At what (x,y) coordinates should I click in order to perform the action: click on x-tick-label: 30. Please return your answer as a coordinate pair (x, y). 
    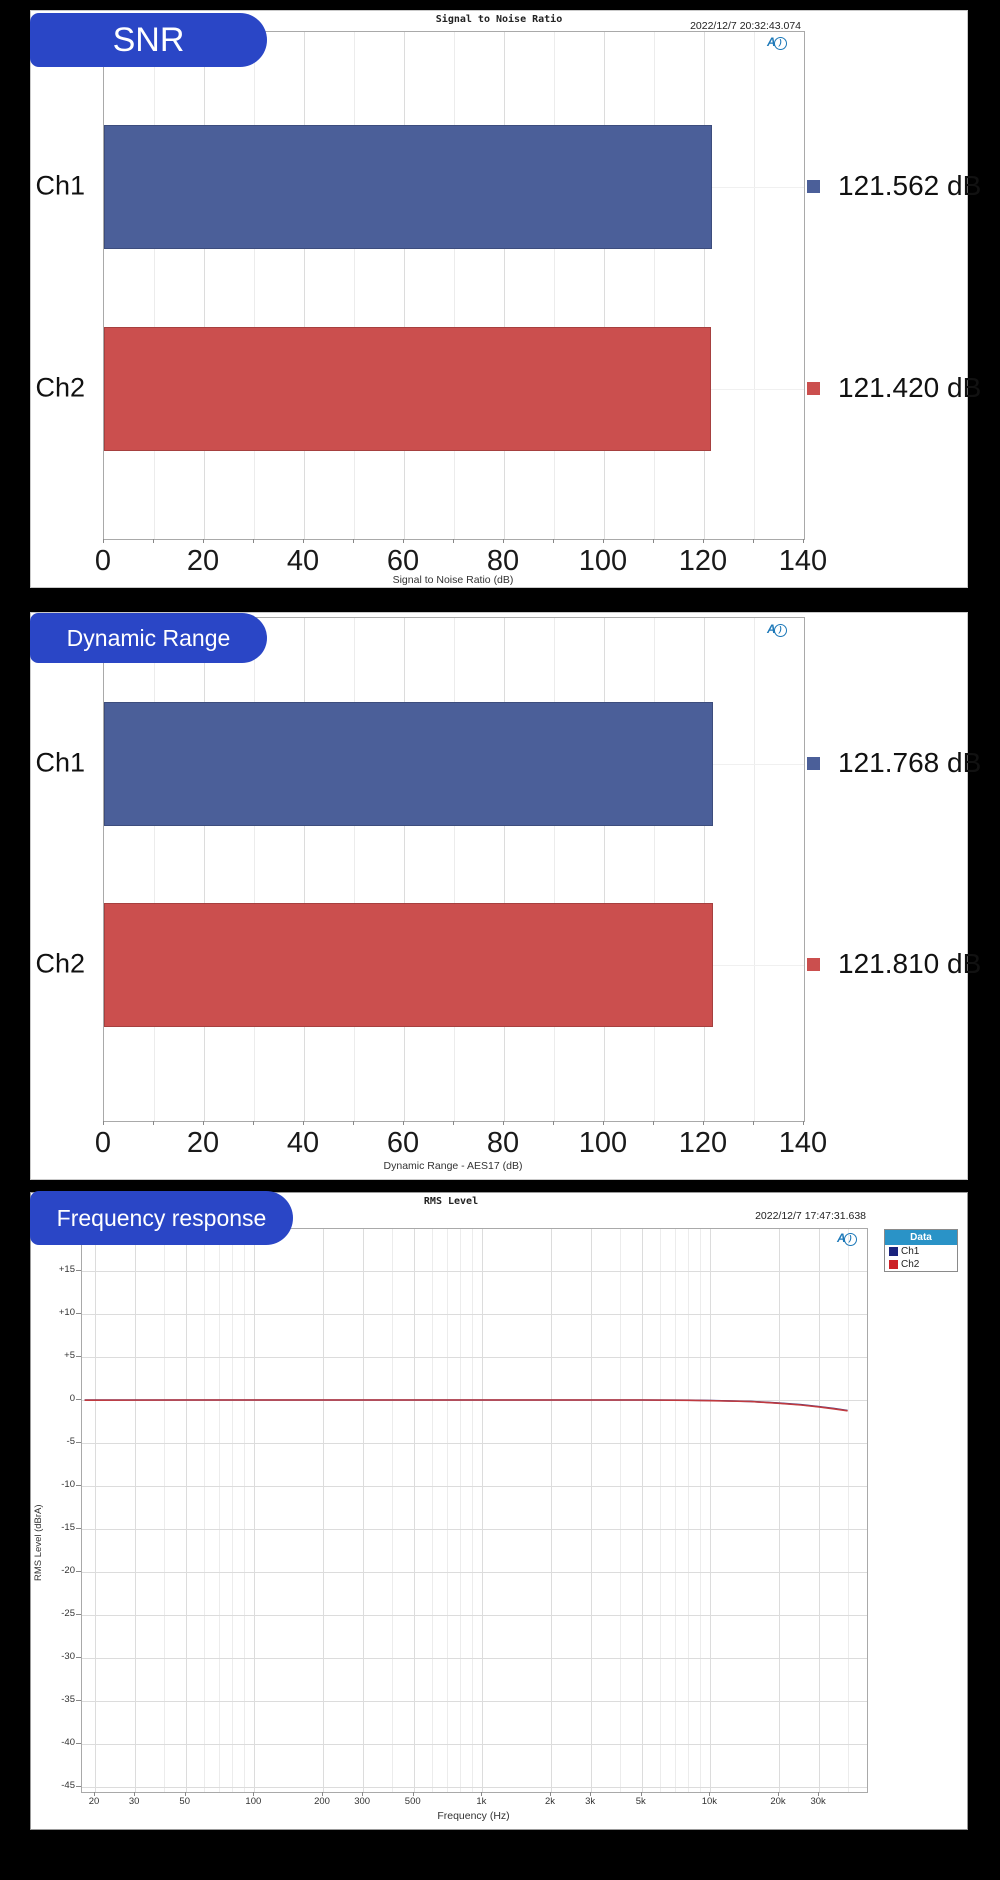
    Looking at the image, I should click on (134, 1801).